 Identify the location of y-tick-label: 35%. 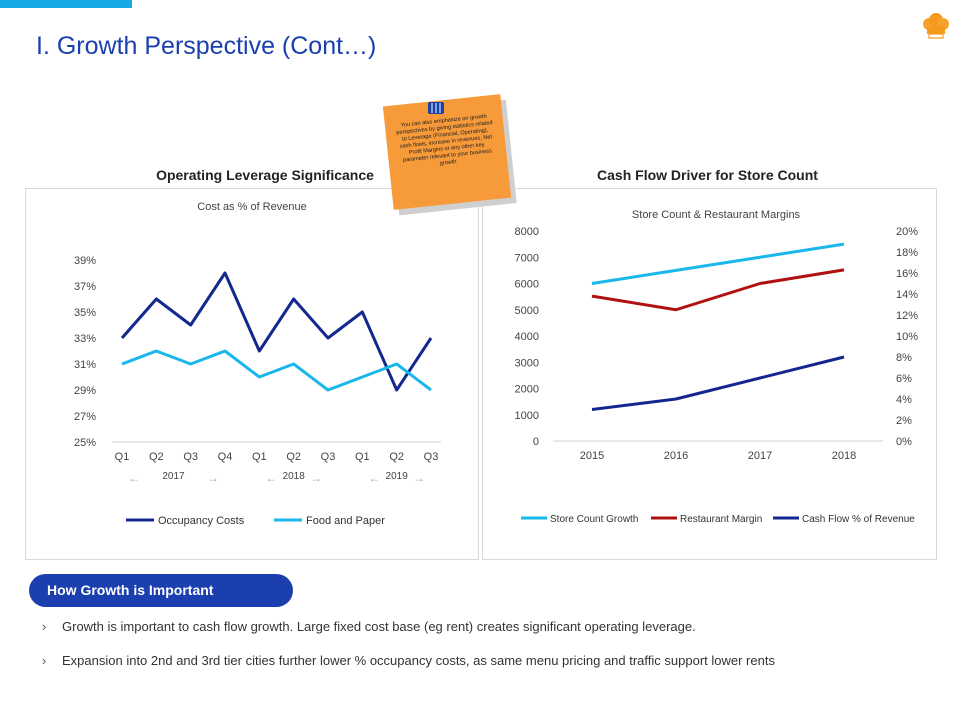
(85, 313).